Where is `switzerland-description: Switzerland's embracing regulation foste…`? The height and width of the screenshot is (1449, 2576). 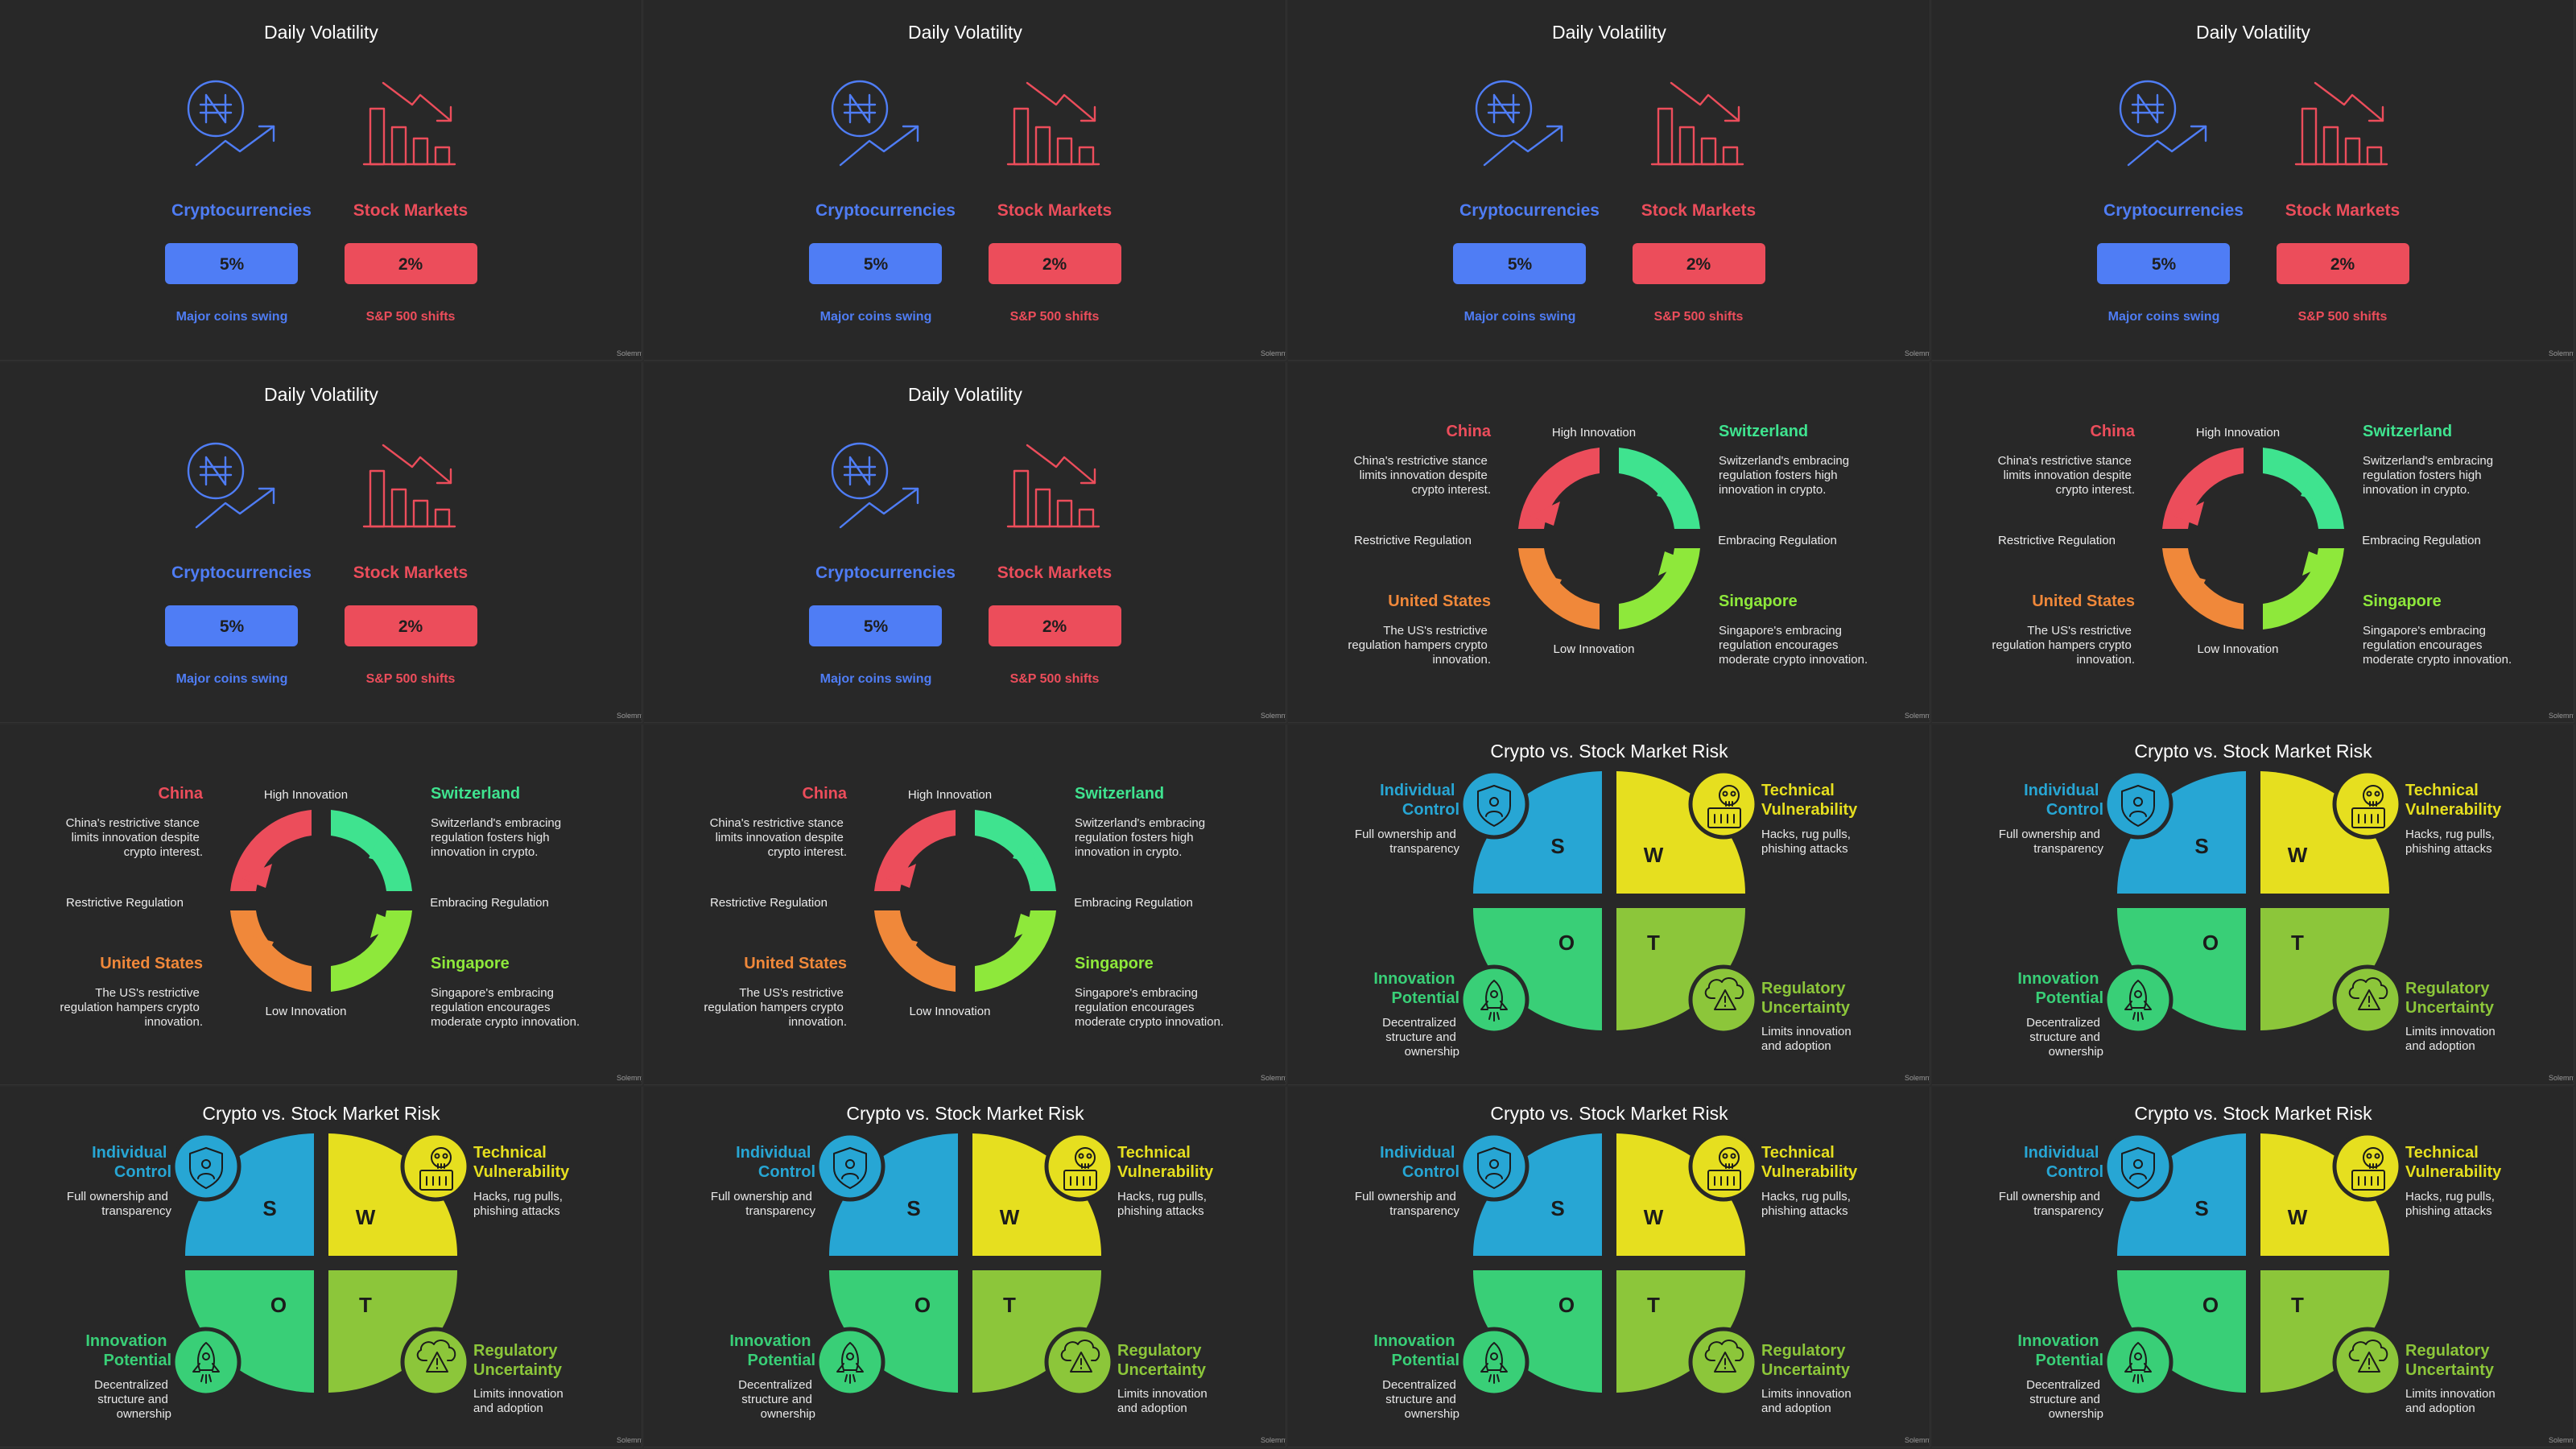 switzerland-description: Switzerland's embracing regulation foste… is located at coordinates (1785, 475).